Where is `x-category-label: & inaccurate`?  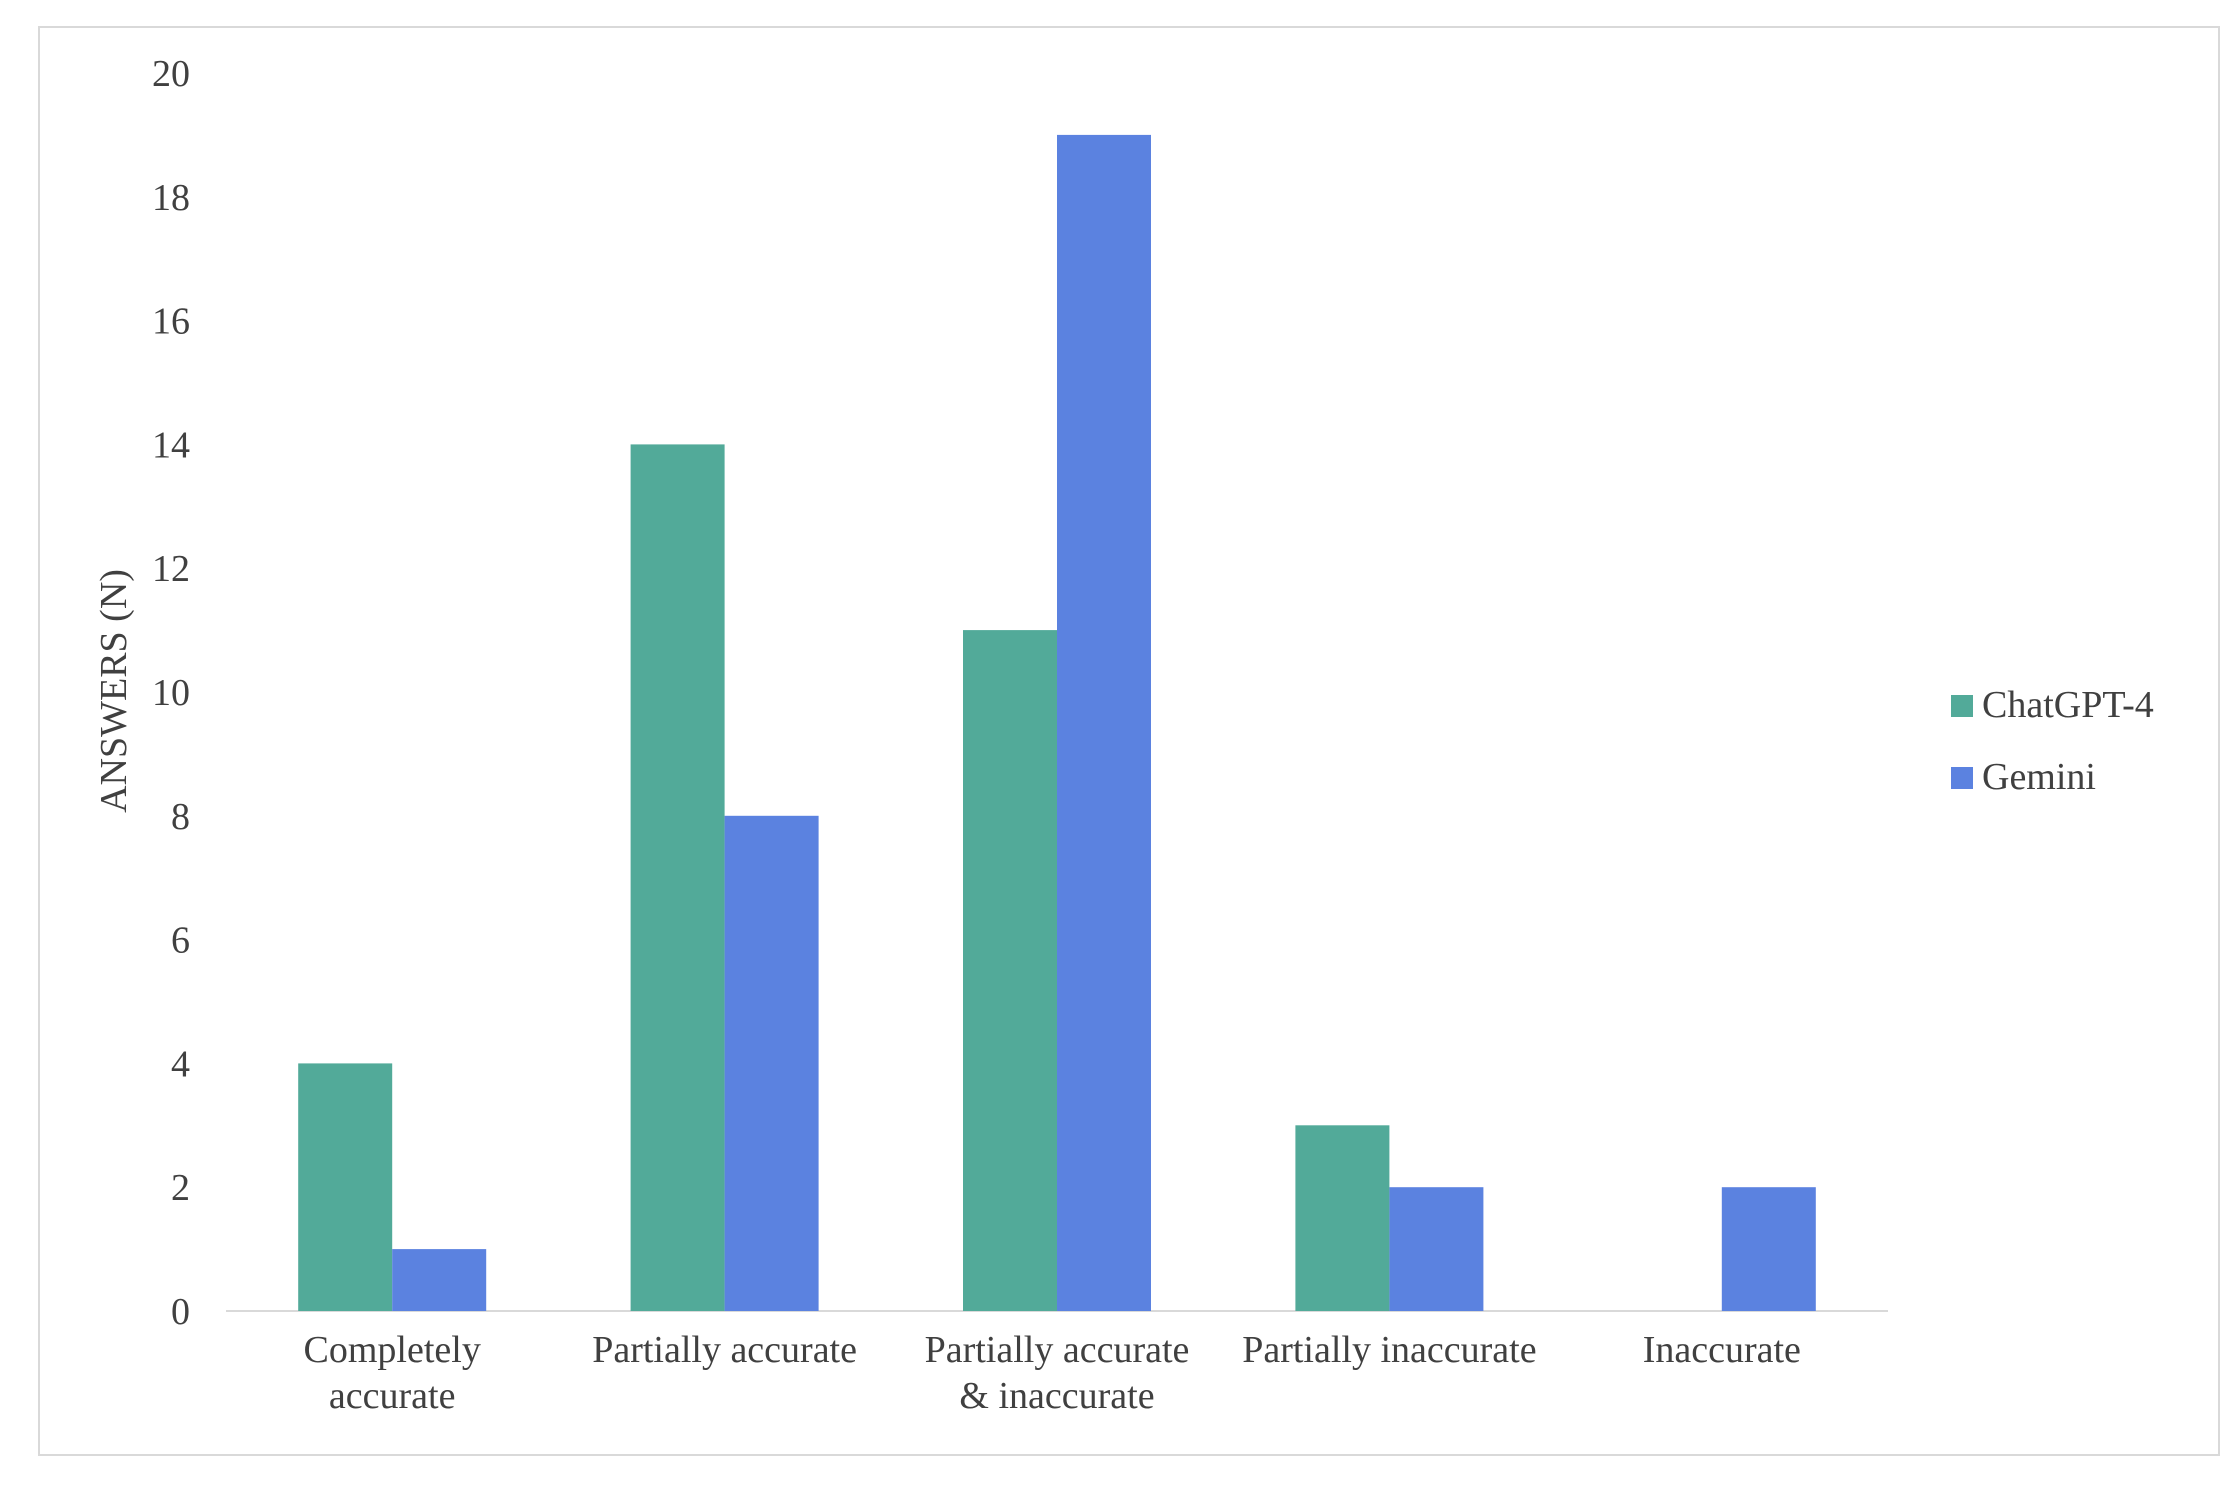
x-category-label: & inaccurate is located at coordinates (1056, 1396).